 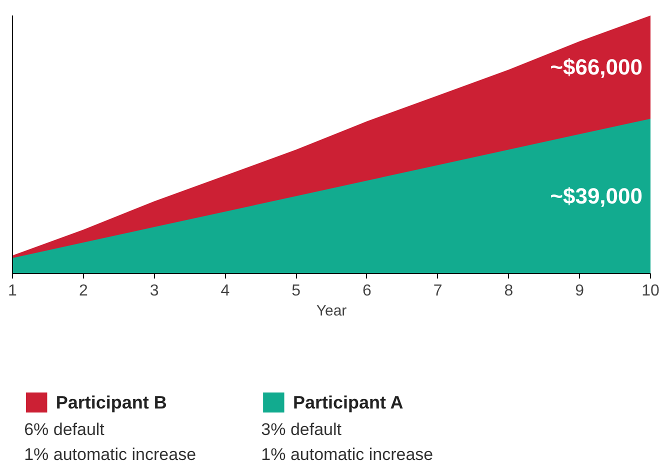 What do you see at coordinates (579, 291) in the screenshot?
I see `x-tick-label: 9` at bounding box center [579, 291].